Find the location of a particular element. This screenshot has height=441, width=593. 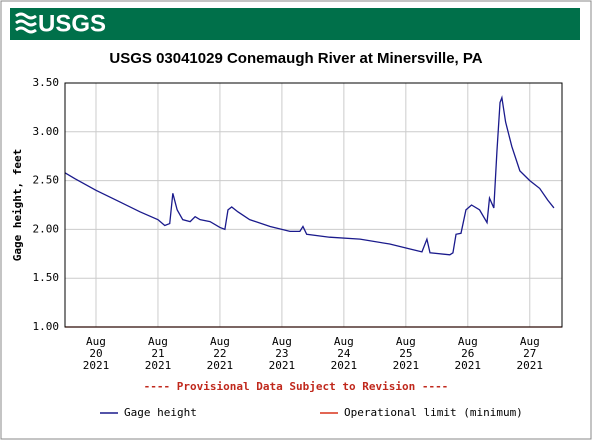

y-tick-label: 1.00 is located at coordinates (46, 326).